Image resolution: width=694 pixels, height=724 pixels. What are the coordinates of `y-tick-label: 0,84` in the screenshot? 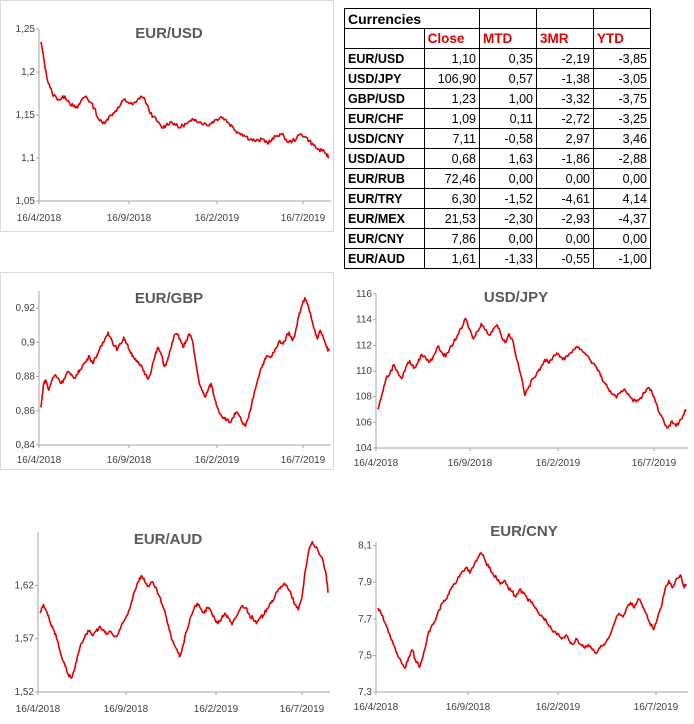 It's located at (26, 445).